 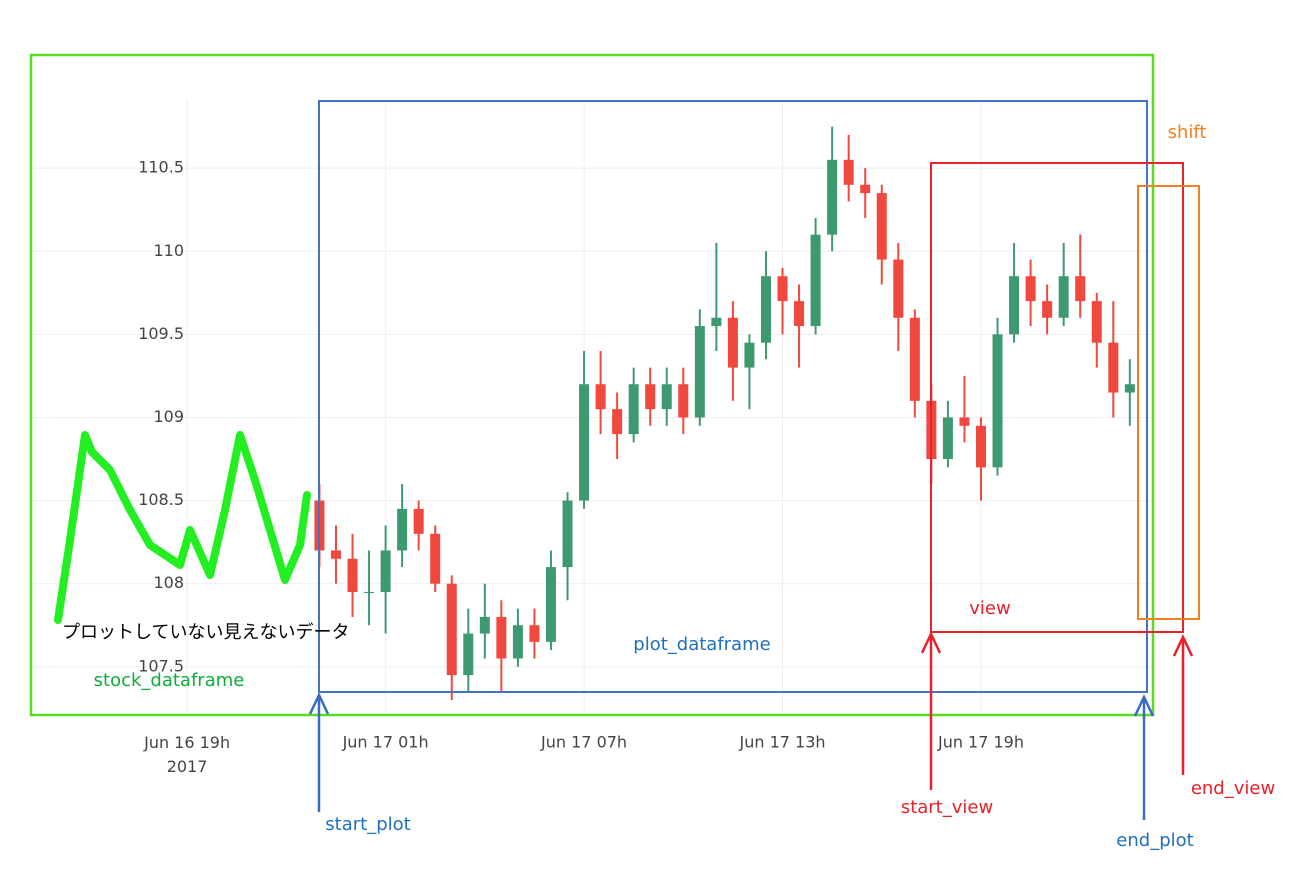 What do you see at coordinates (1233, 788) in the screenshot?
I see `annotation: end_view` at bounding box center [1233, 788].